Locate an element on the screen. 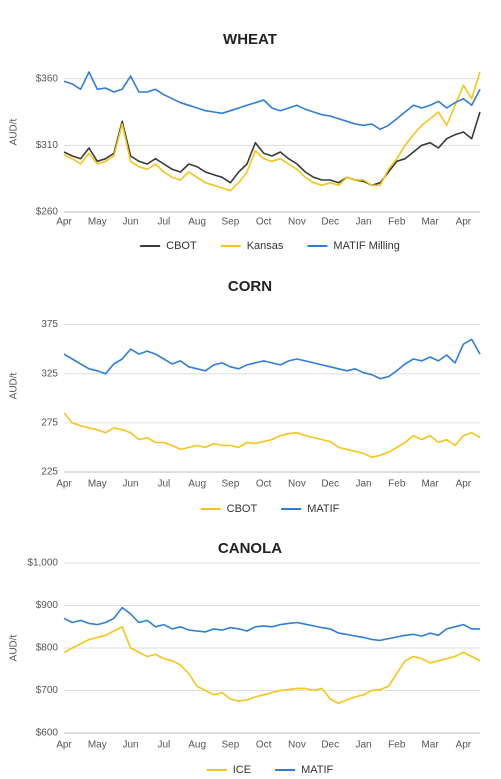 The width and height of the screenshot is (501, 779). legend-label: MATIF Milling is located at coordinates (366, 246).